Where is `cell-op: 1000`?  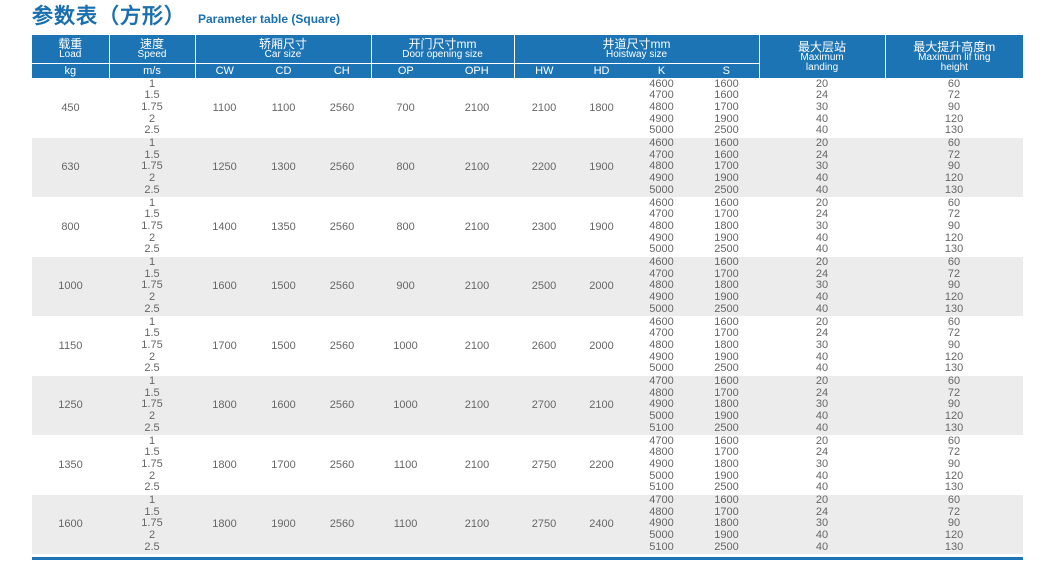
cell-op: 1000 is located at coordinates (405, 345).